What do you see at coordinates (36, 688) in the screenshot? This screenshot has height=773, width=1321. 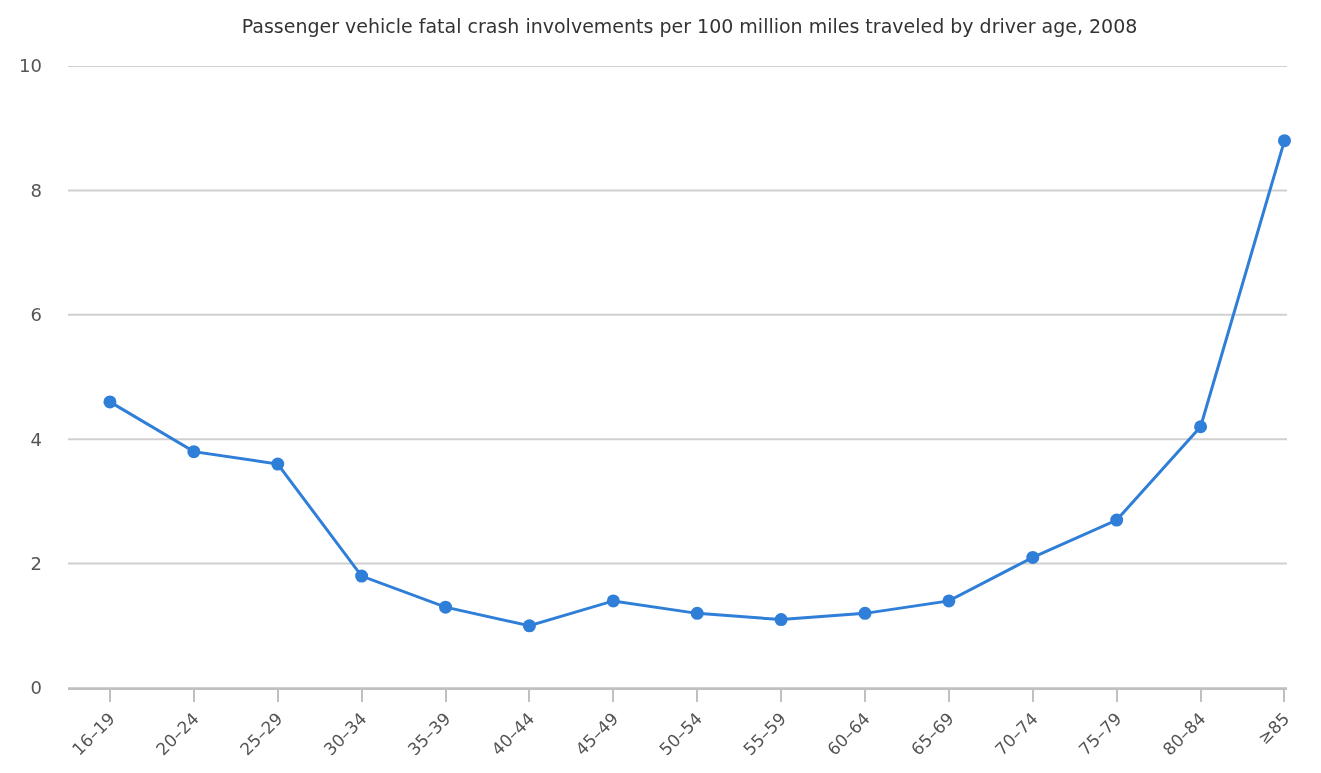 I see `y-tick-label: 0` at bounding box center [36, 688].